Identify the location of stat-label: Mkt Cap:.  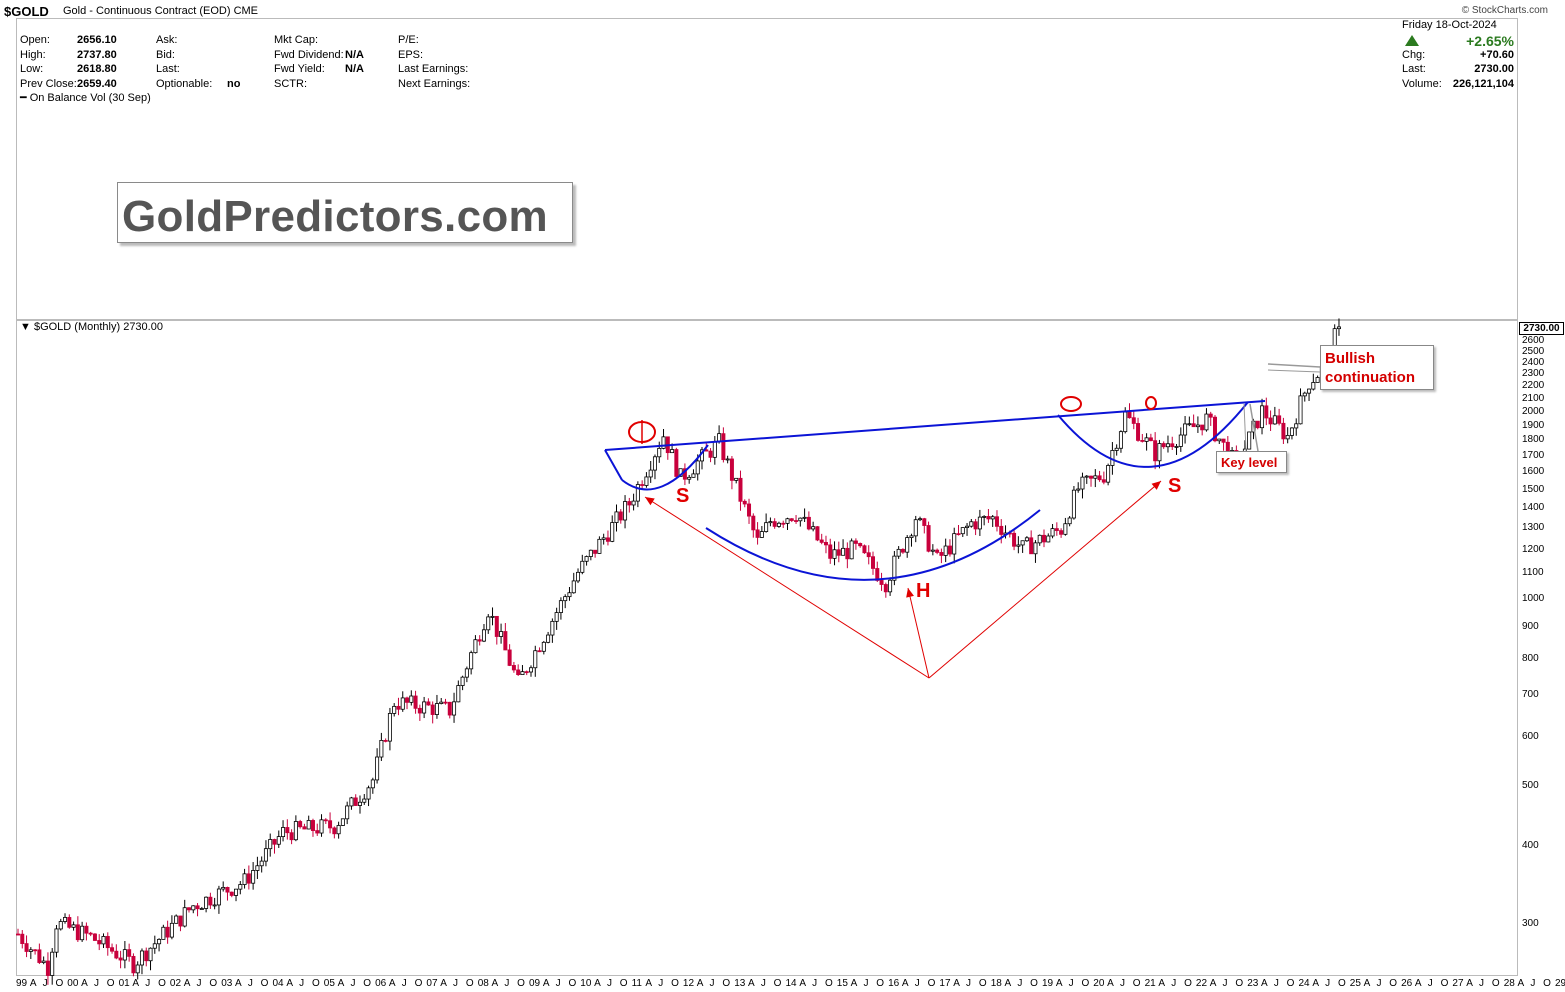
(296, 40).